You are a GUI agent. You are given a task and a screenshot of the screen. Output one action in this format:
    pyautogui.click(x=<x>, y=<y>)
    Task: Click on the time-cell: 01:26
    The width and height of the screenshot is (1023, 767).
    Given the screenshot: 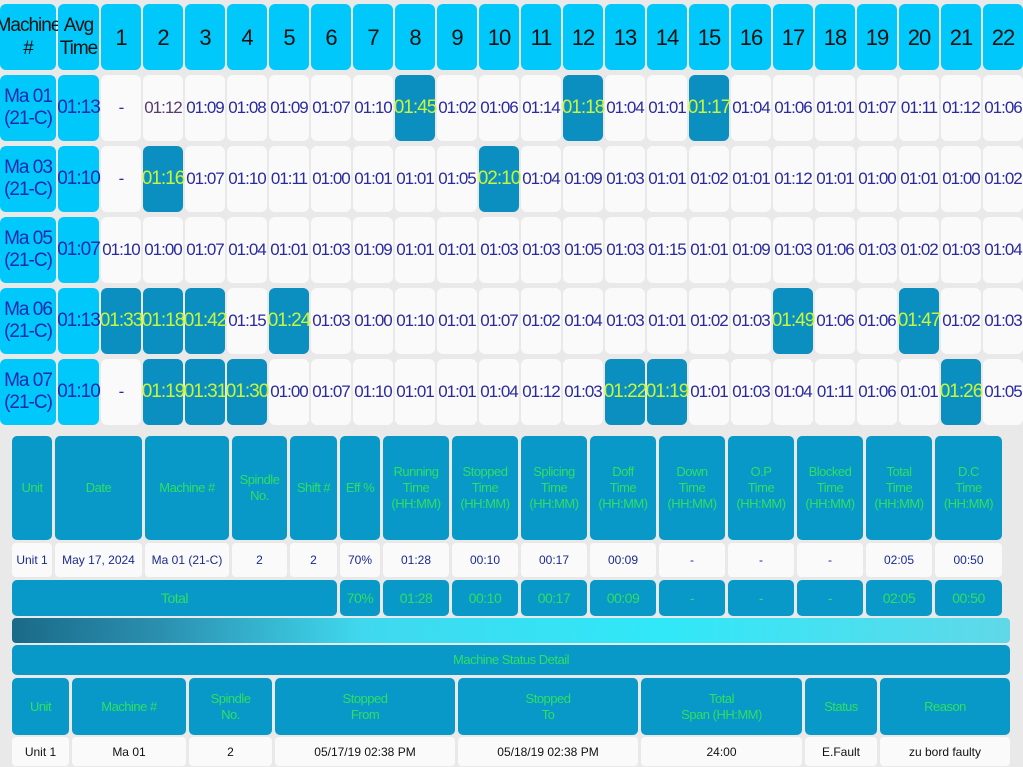 What is the action you would take?
    pyautogui.click(x=961, y=392)
    